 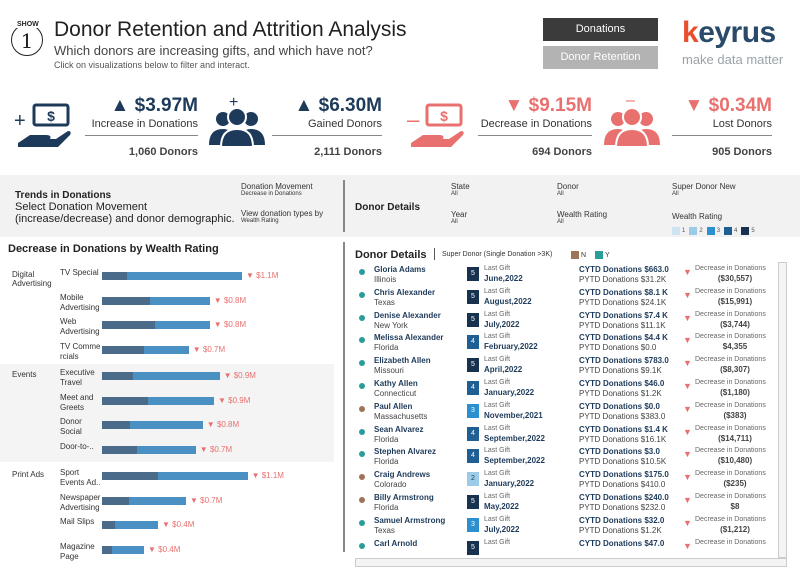 What do you see at coordinates (277, 189) in the screenshot?
I see `donation-movement-filter: Donation Movement Decrease in Donations` at bounding box center [277, 189].